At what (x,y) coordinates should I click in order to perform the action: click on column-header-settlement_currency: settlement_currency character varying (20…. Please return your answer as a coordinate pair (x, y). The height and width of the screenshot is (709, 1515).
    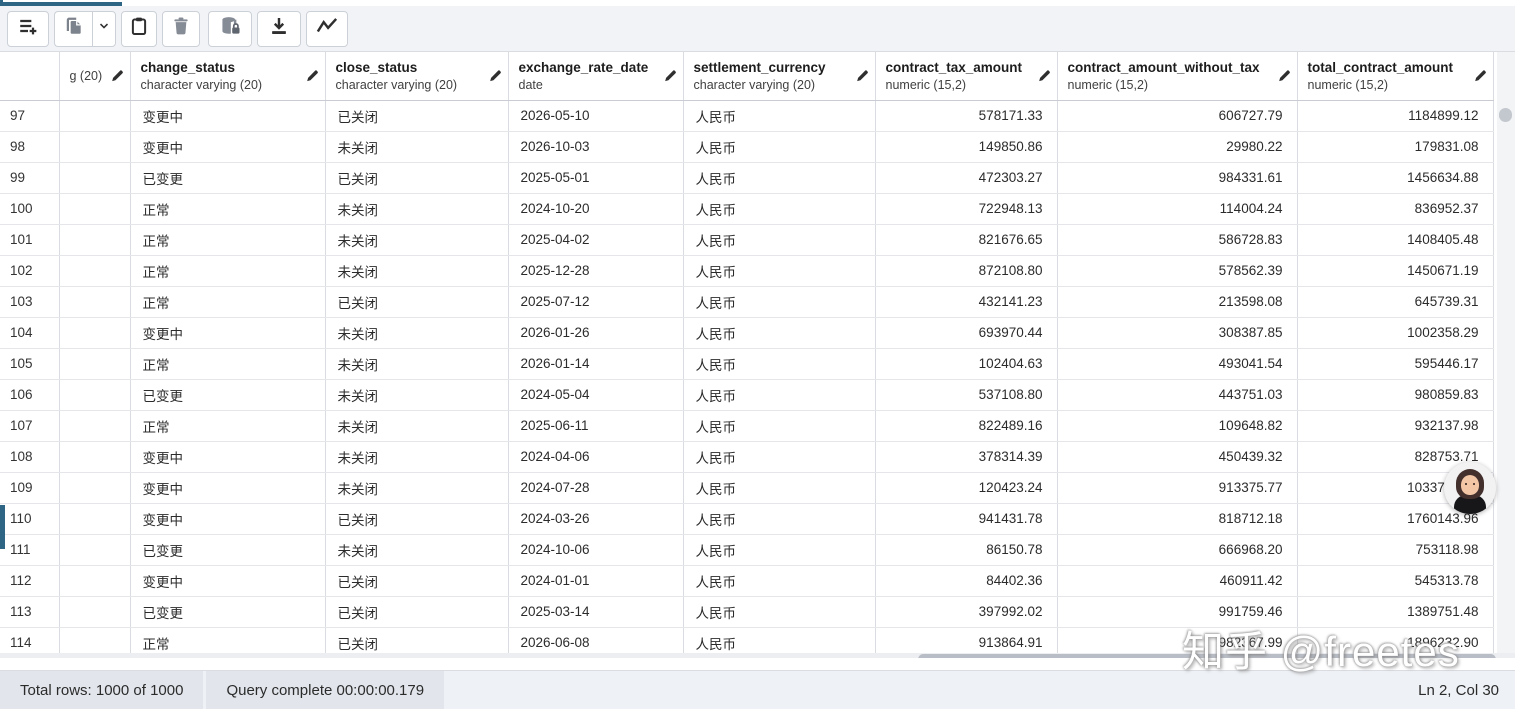
    Looking at the image, I should click on (779, 76).